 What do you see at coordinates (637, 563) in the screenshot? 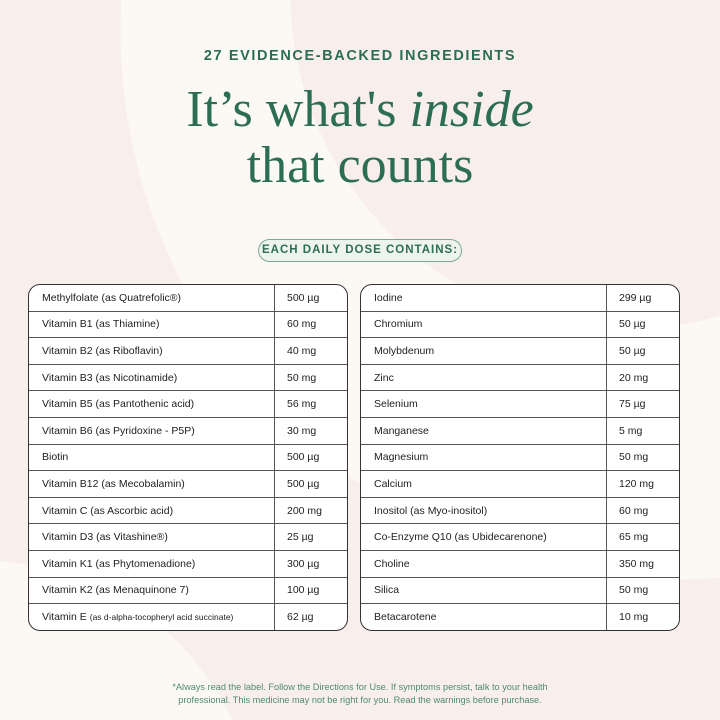
I see `ingredient-dose: 350 mg` at bounding box center [637, 563].